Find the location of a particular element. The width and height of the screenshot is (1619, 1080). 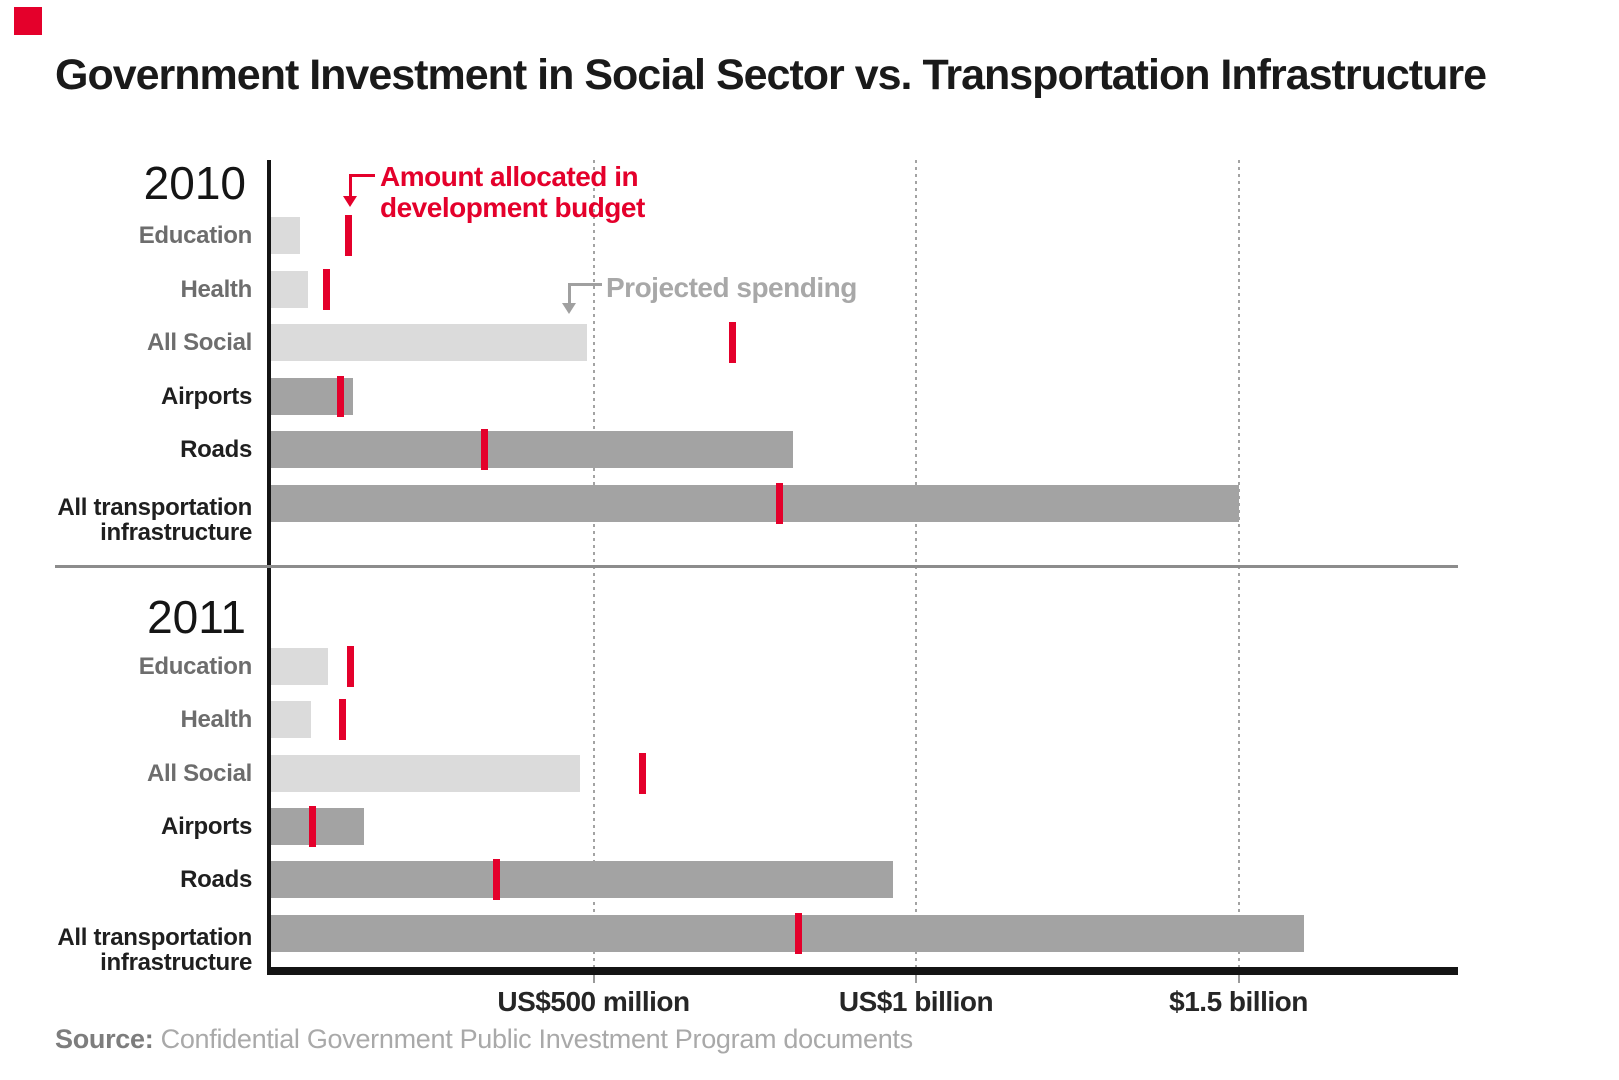

allocated-arrow-vertical is located at coordinates (350, 185).